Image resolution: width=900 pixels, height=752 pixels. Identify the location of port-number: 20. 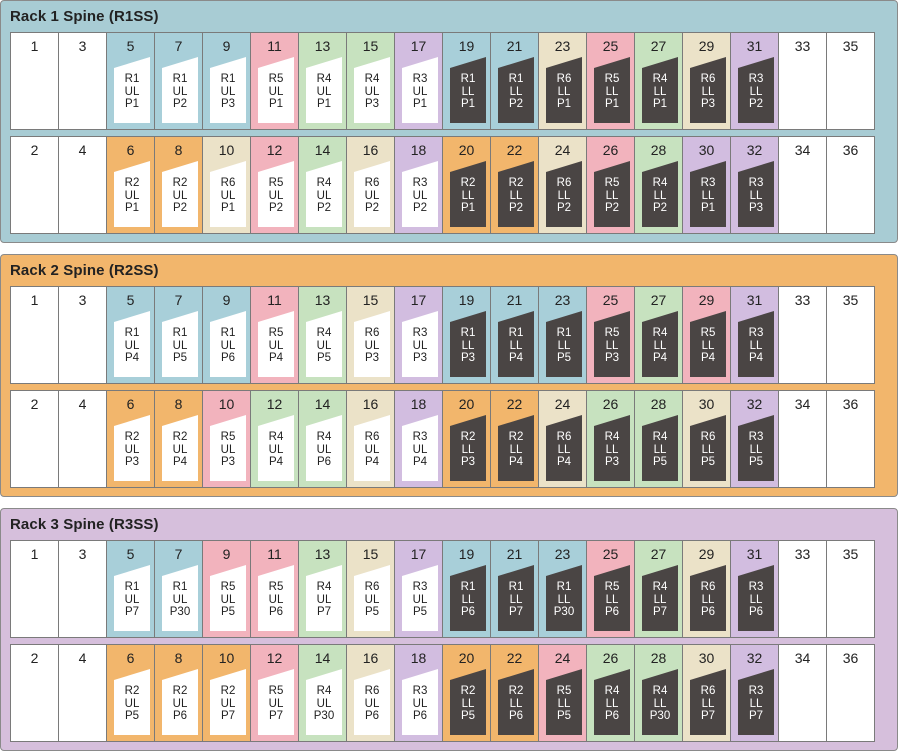
(466, 150).